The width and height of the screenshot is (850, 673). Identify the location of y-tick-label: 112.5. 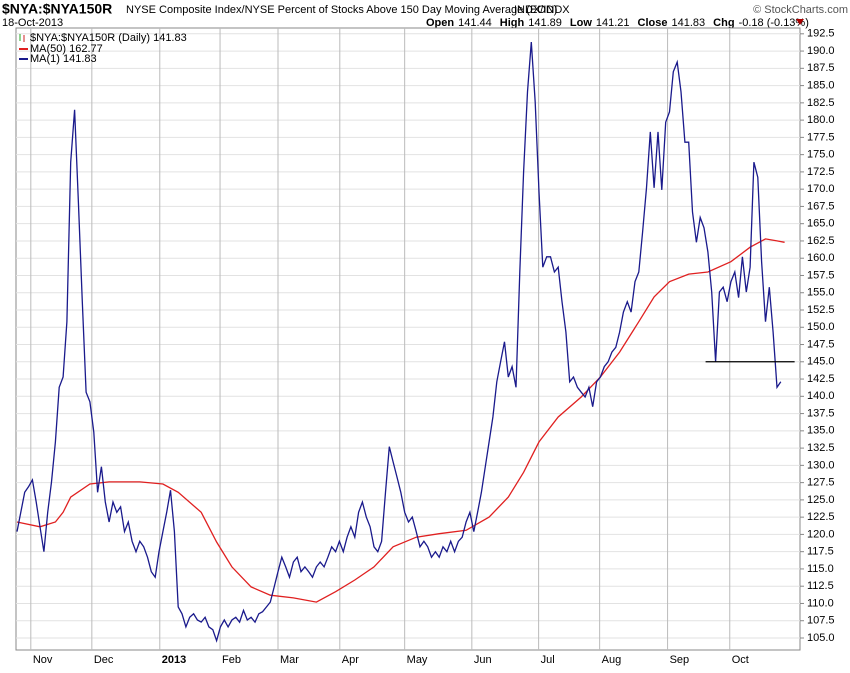
(820, 586).